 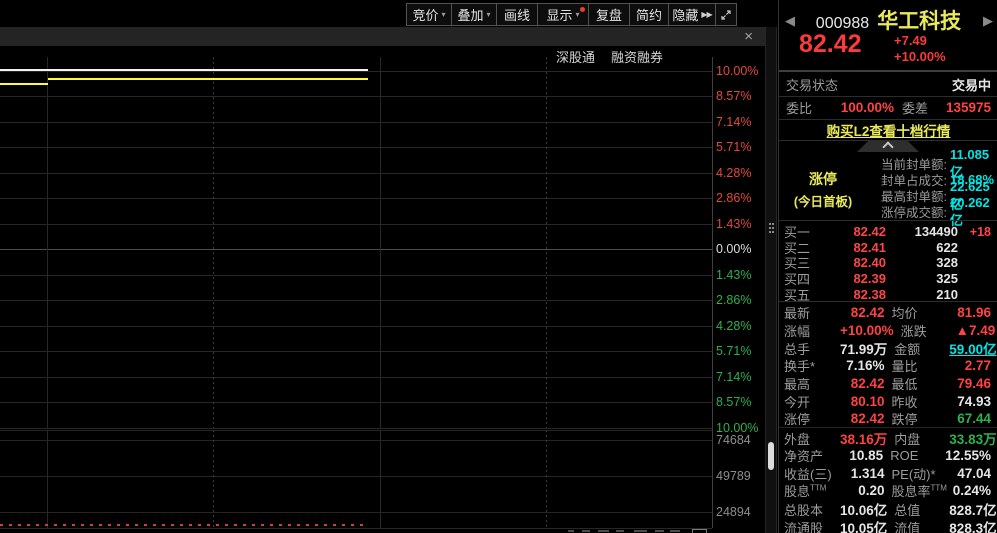 I want to click on collapse-chevron-icon, so click(x=888, y=146).